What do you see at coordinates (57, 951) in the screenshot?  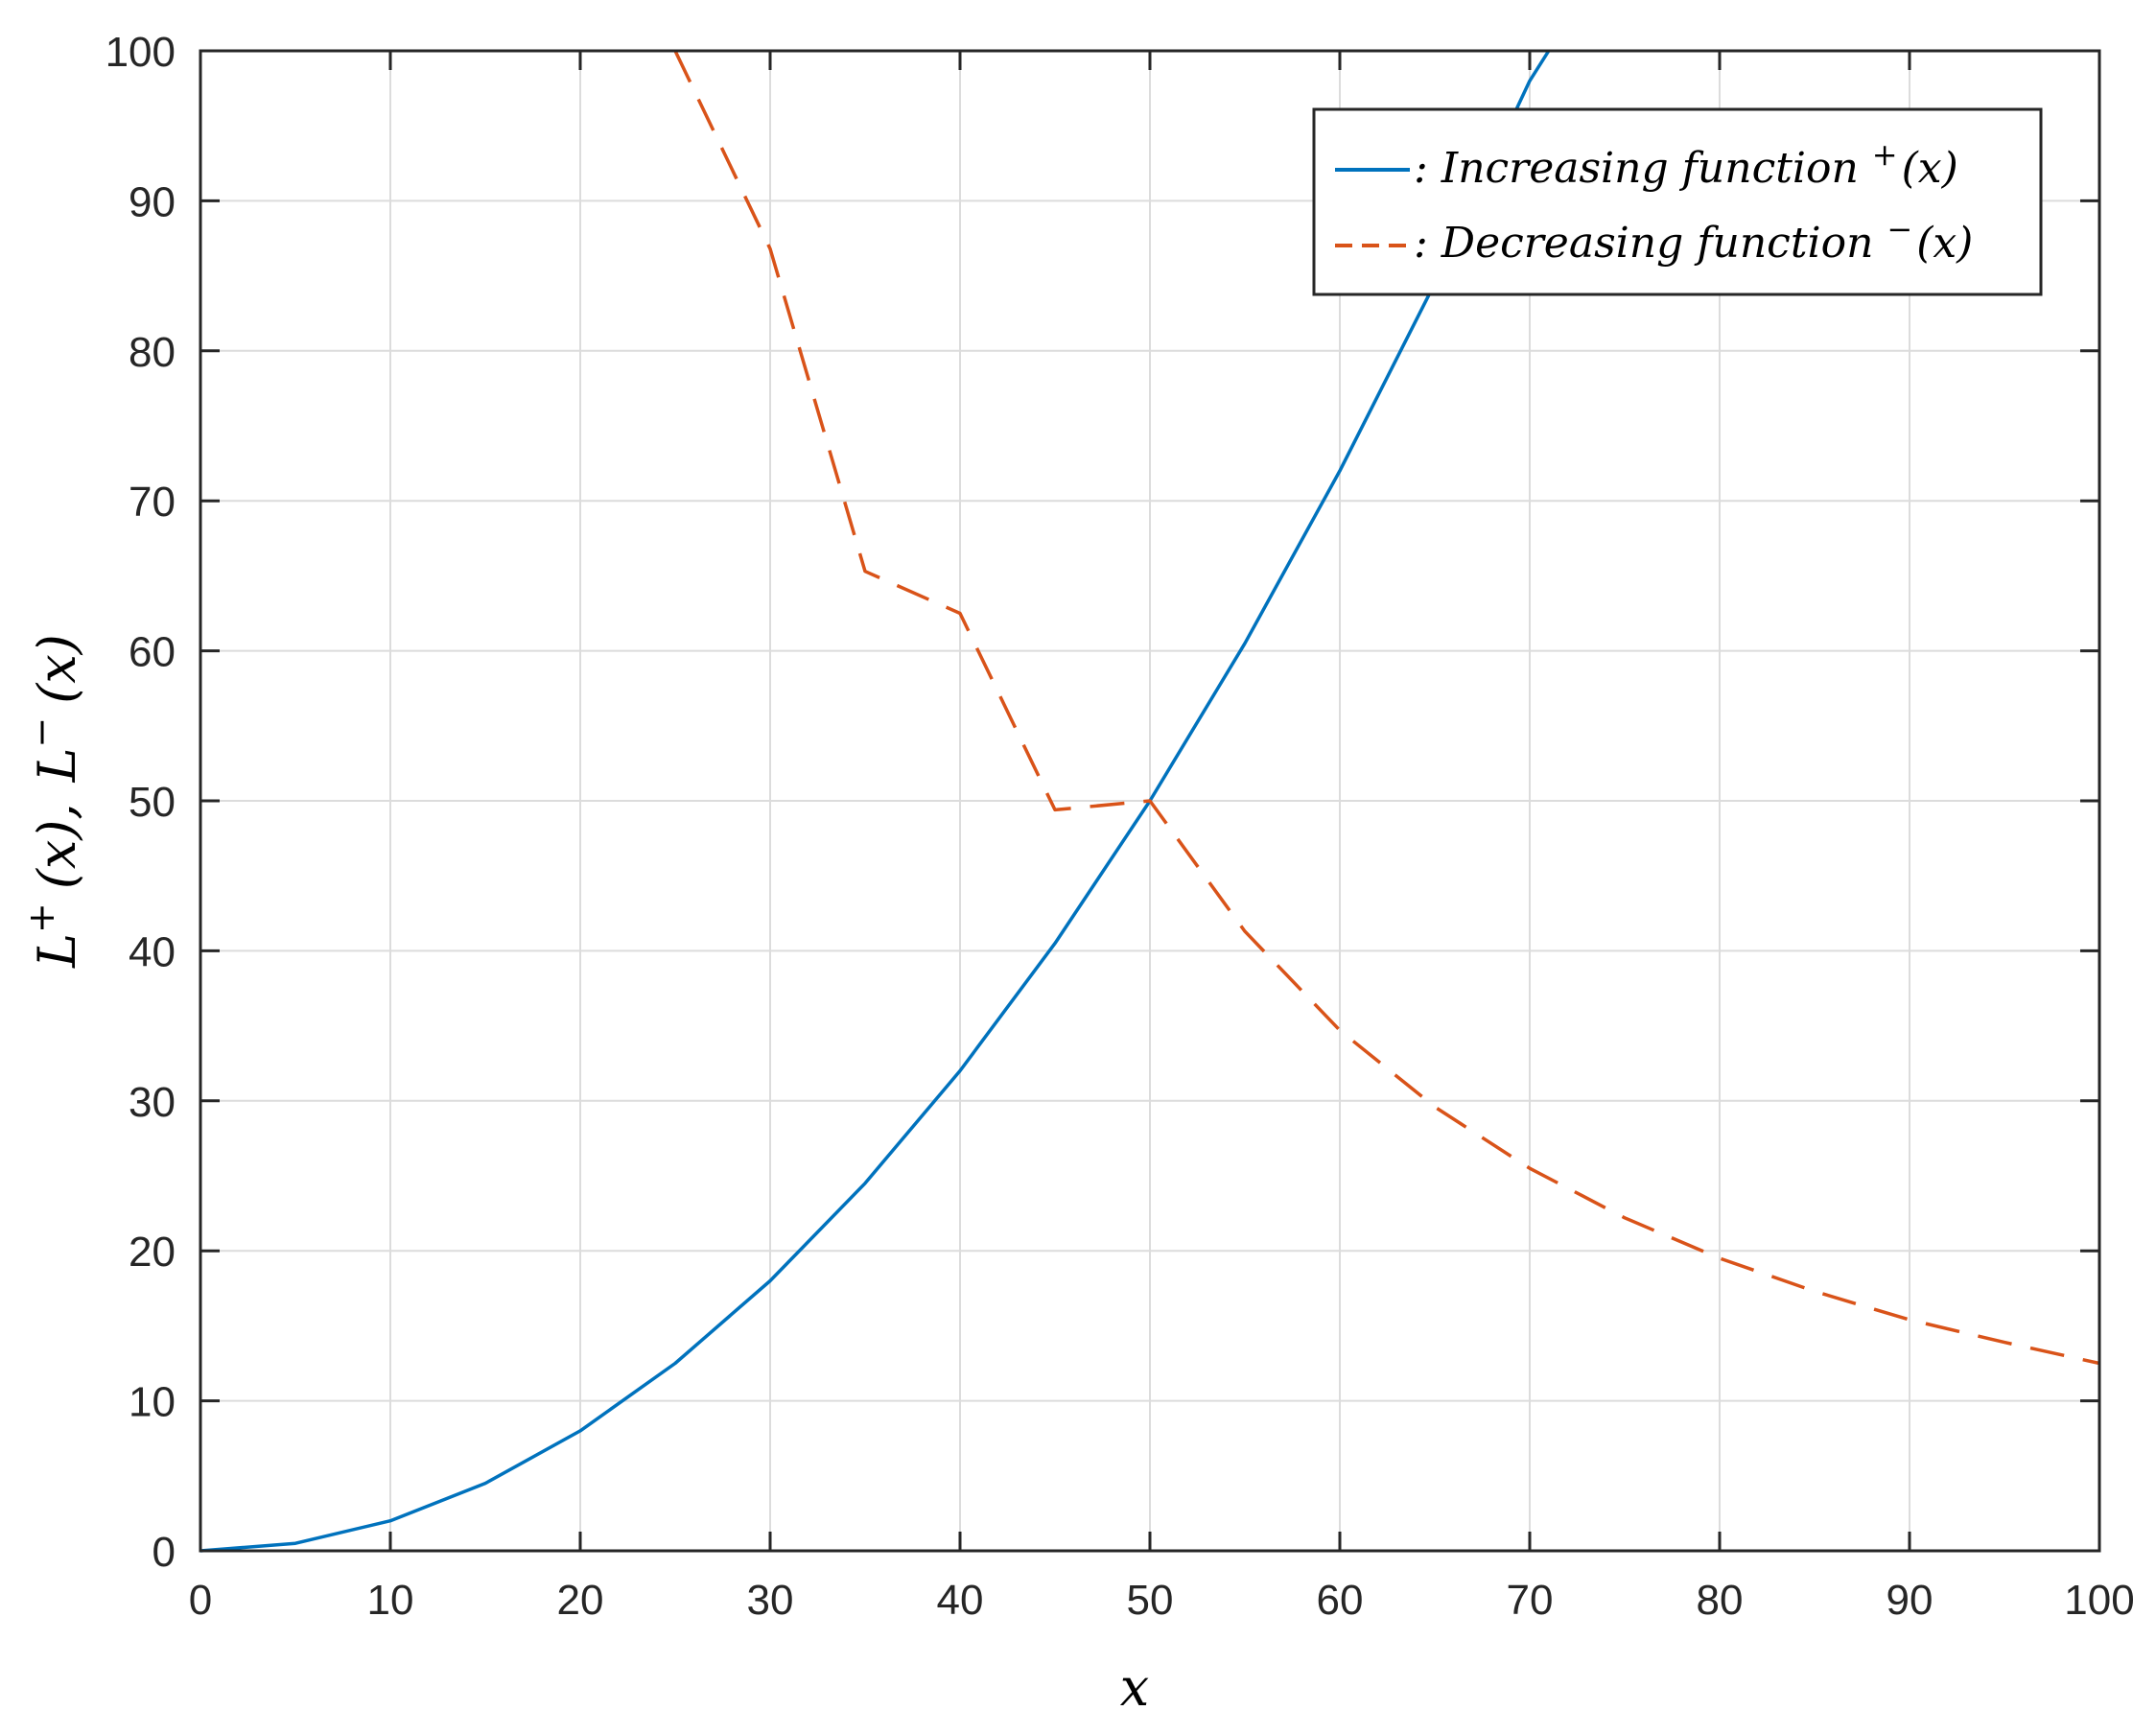 I see `y-label-l1: L` at bounding box center [57, 951].